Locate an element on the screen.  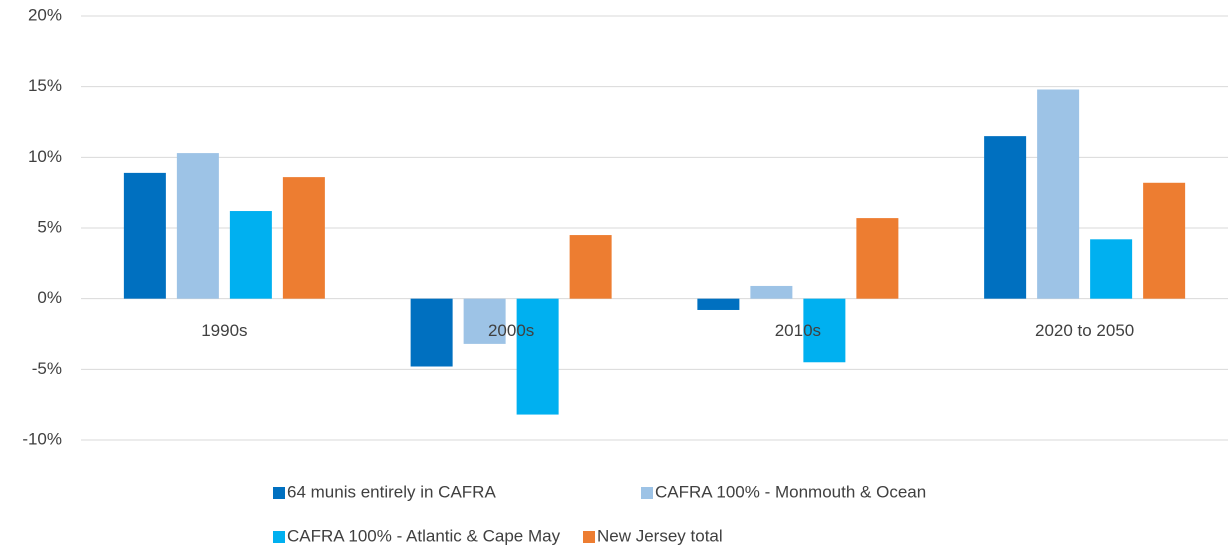
legend-label: CAFRA 100% - Atlantic & Cape May is located at coordinates (424, 535).